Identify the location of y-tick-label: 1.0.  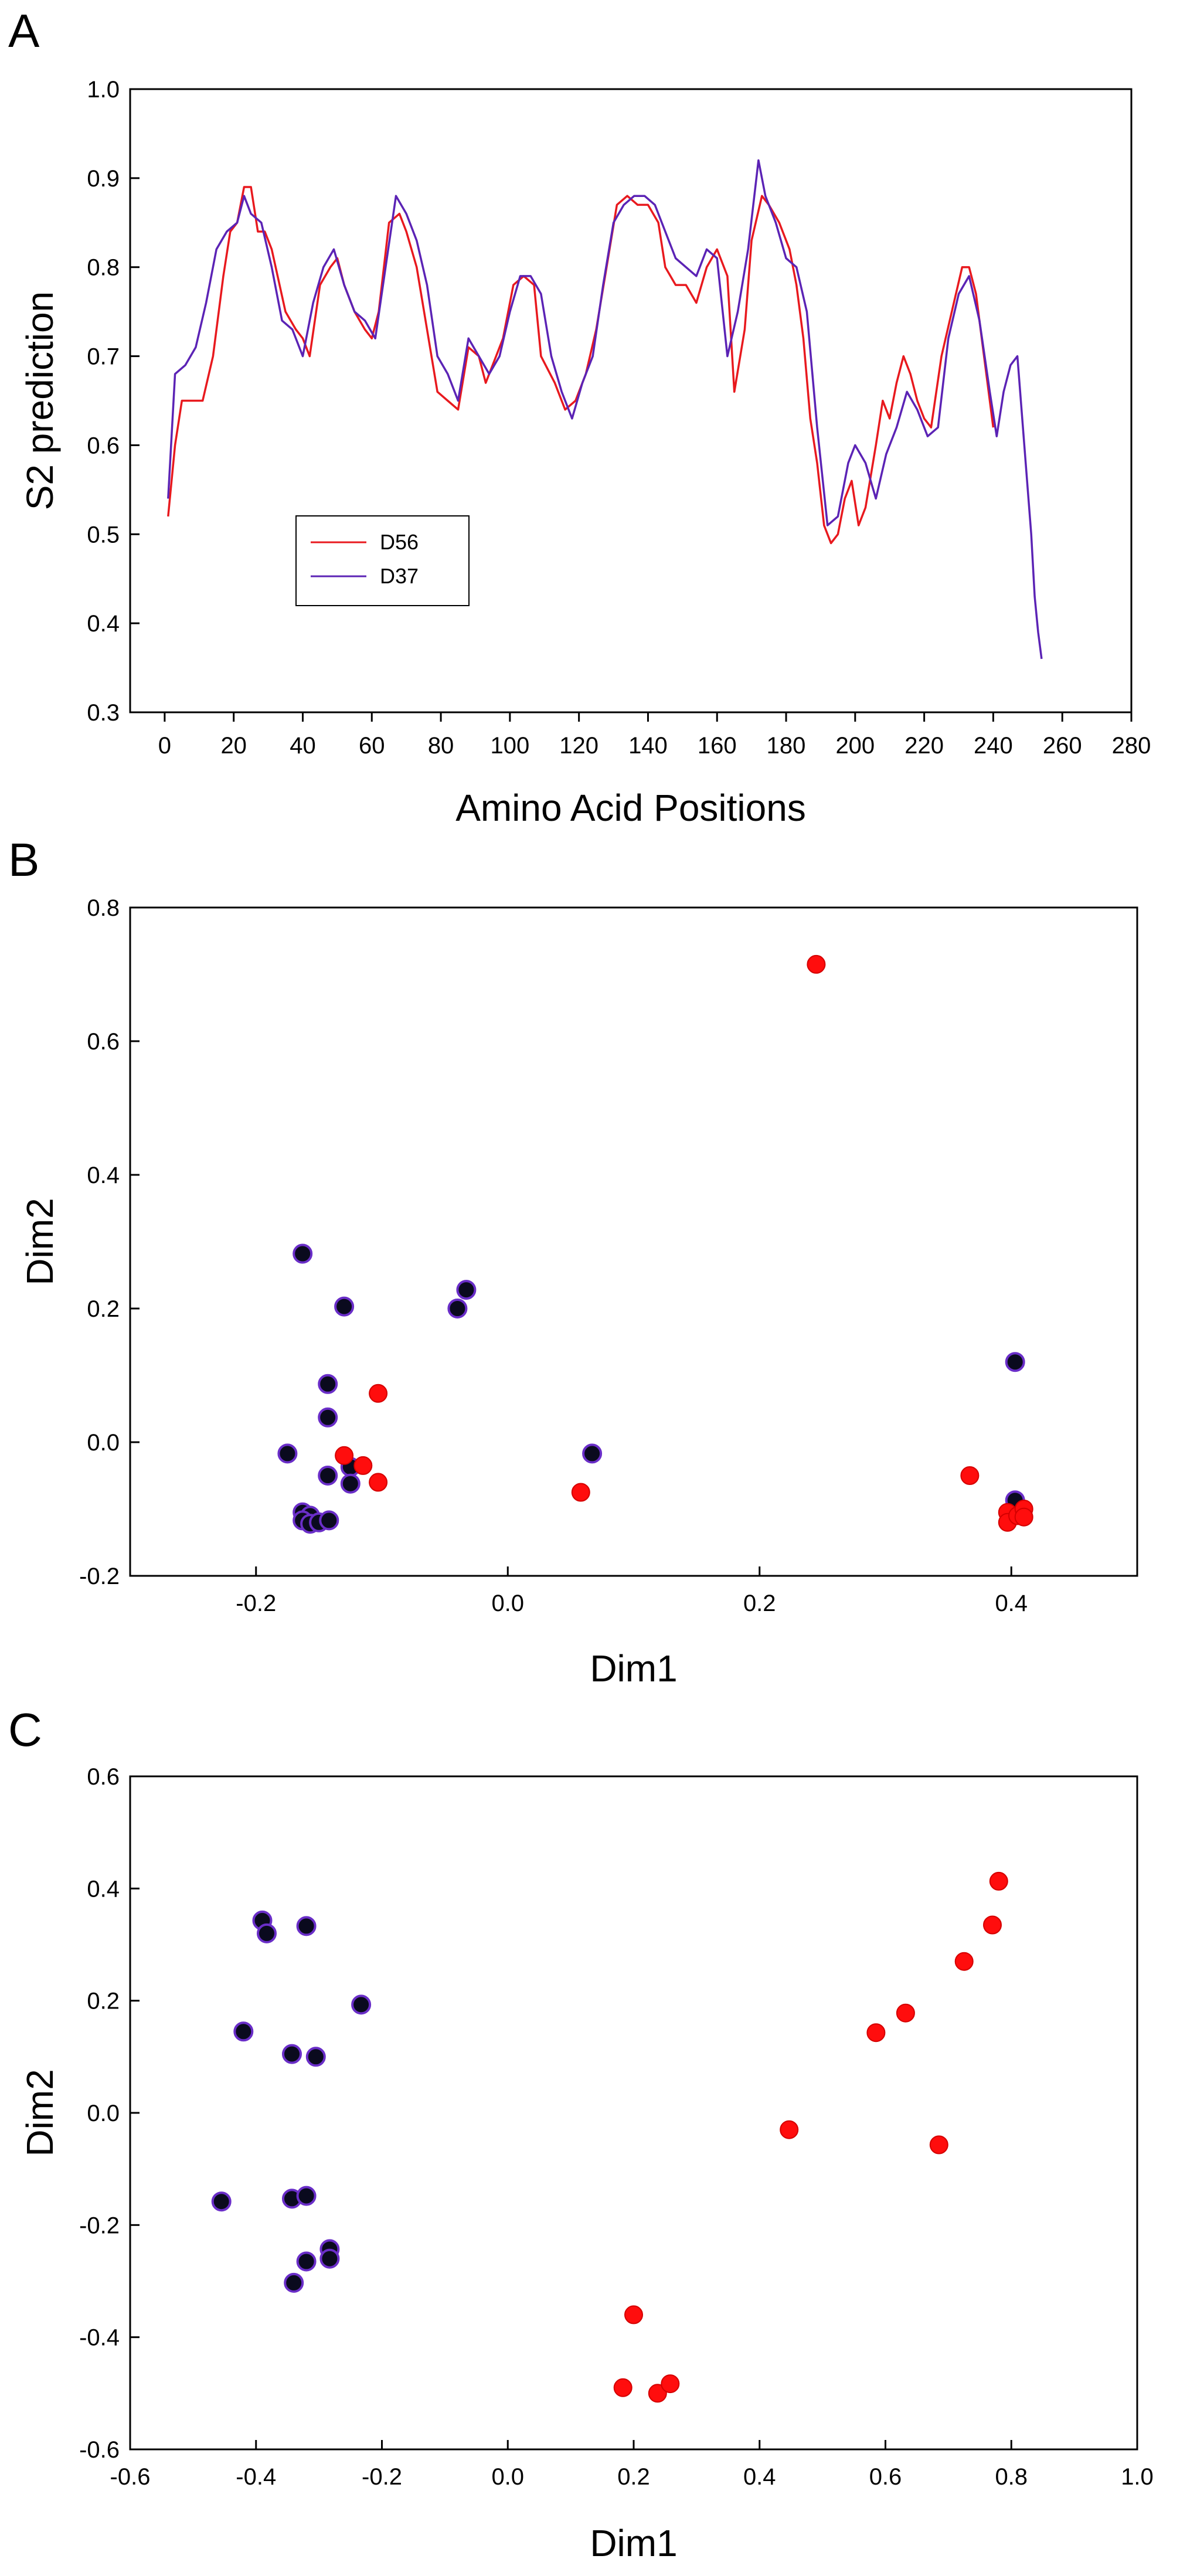
(103, 90).